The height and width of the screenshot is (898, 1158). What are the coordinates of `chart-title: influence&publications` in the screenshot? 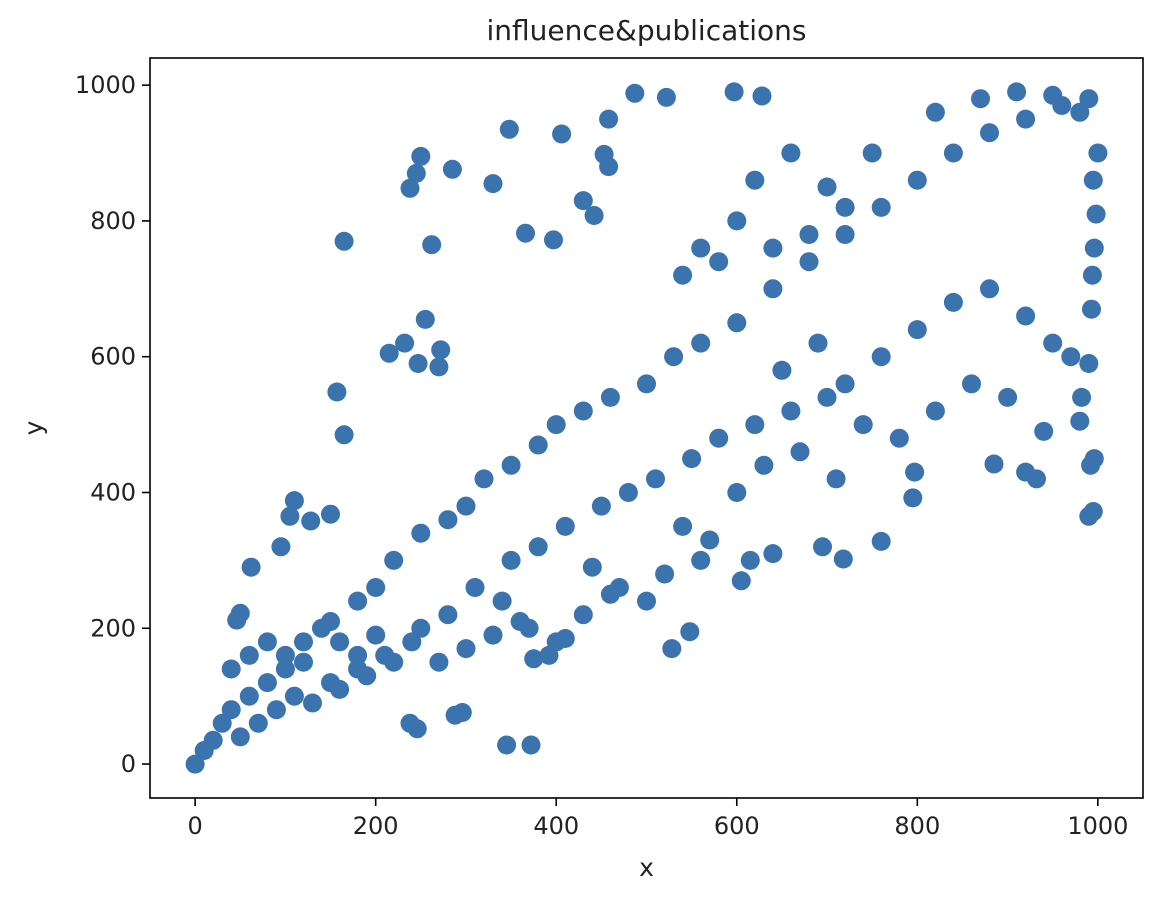 It's located at (647, 30).